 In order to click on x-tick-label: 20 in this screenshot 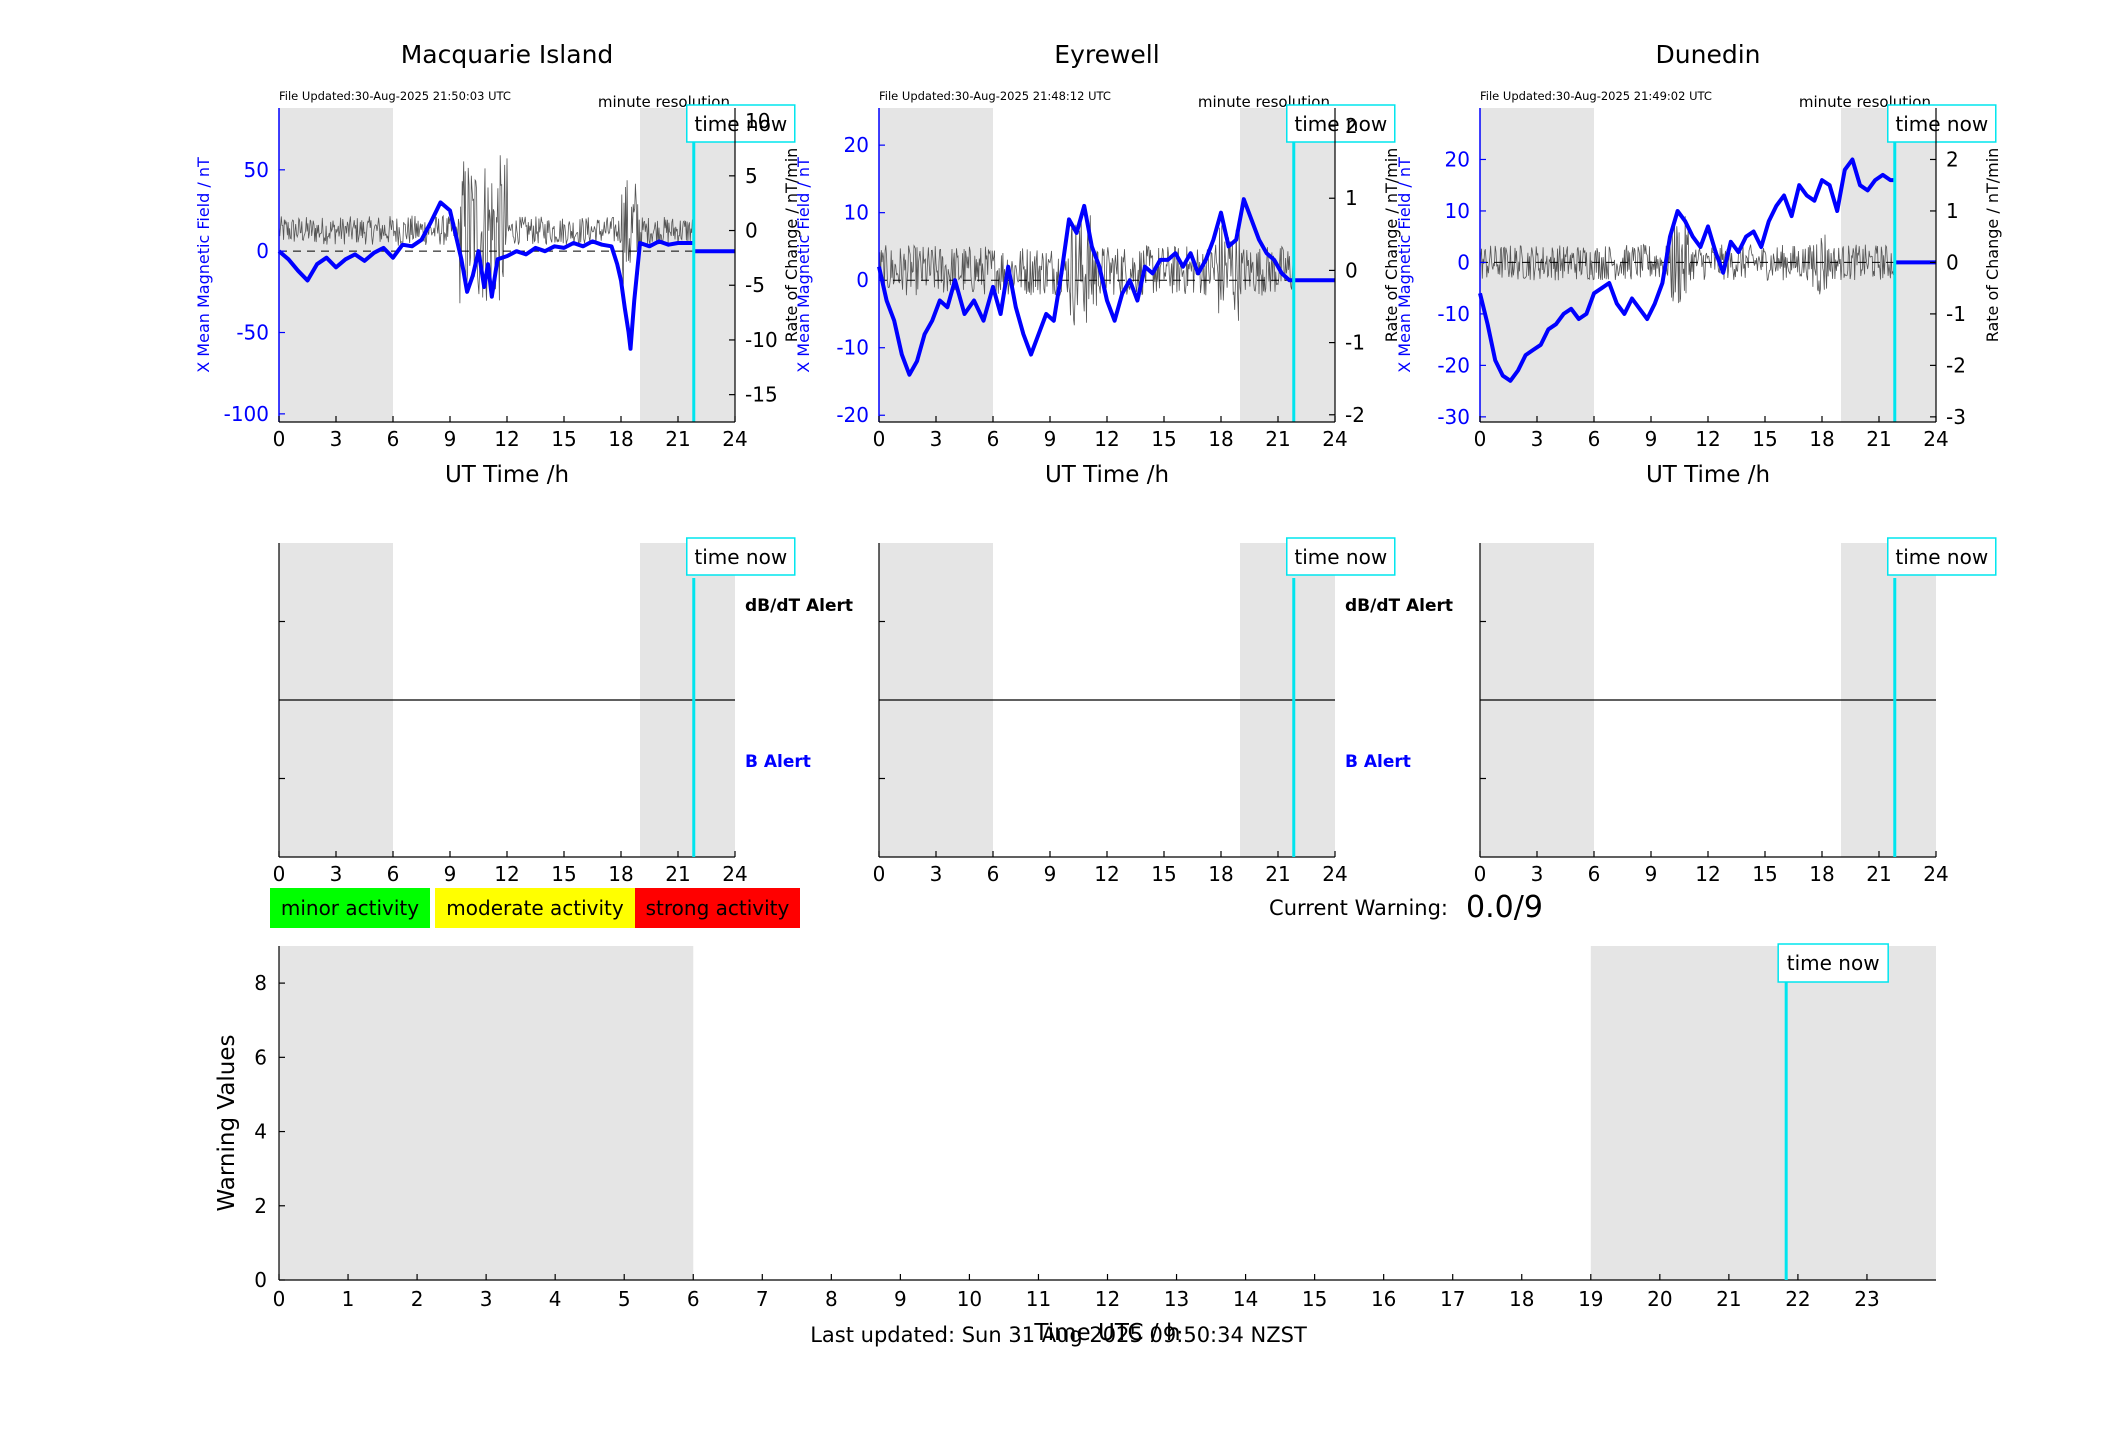, I will do `click(1659, 1299)`.